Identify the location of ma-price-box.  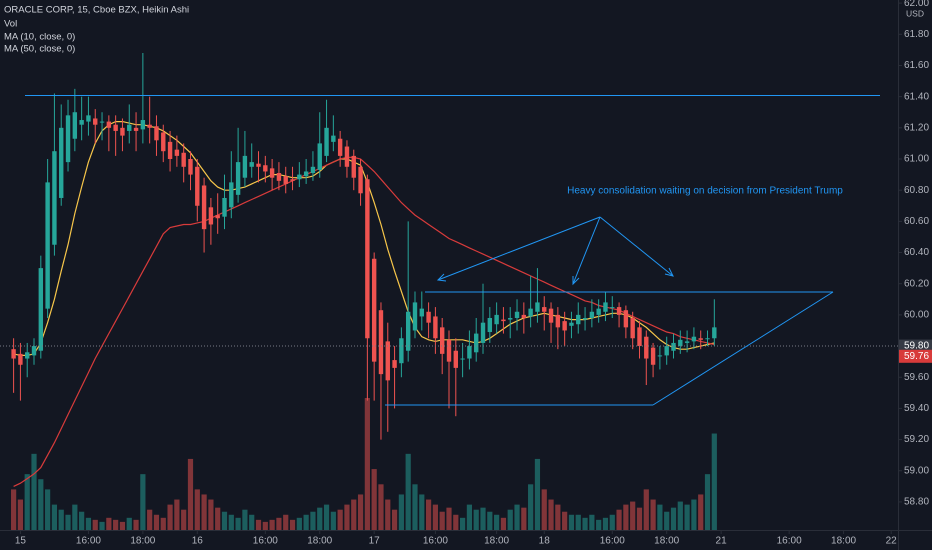
(915, 356).